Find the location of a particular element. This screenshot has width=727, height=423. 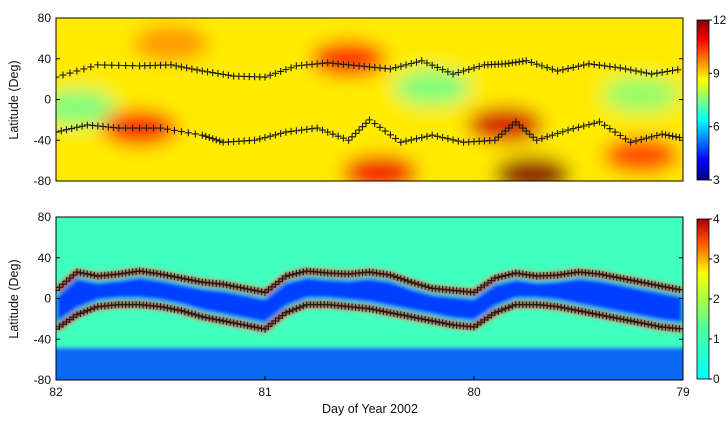

x-axis-label: Day of Year 2002 is located at coordinates (370, 409).